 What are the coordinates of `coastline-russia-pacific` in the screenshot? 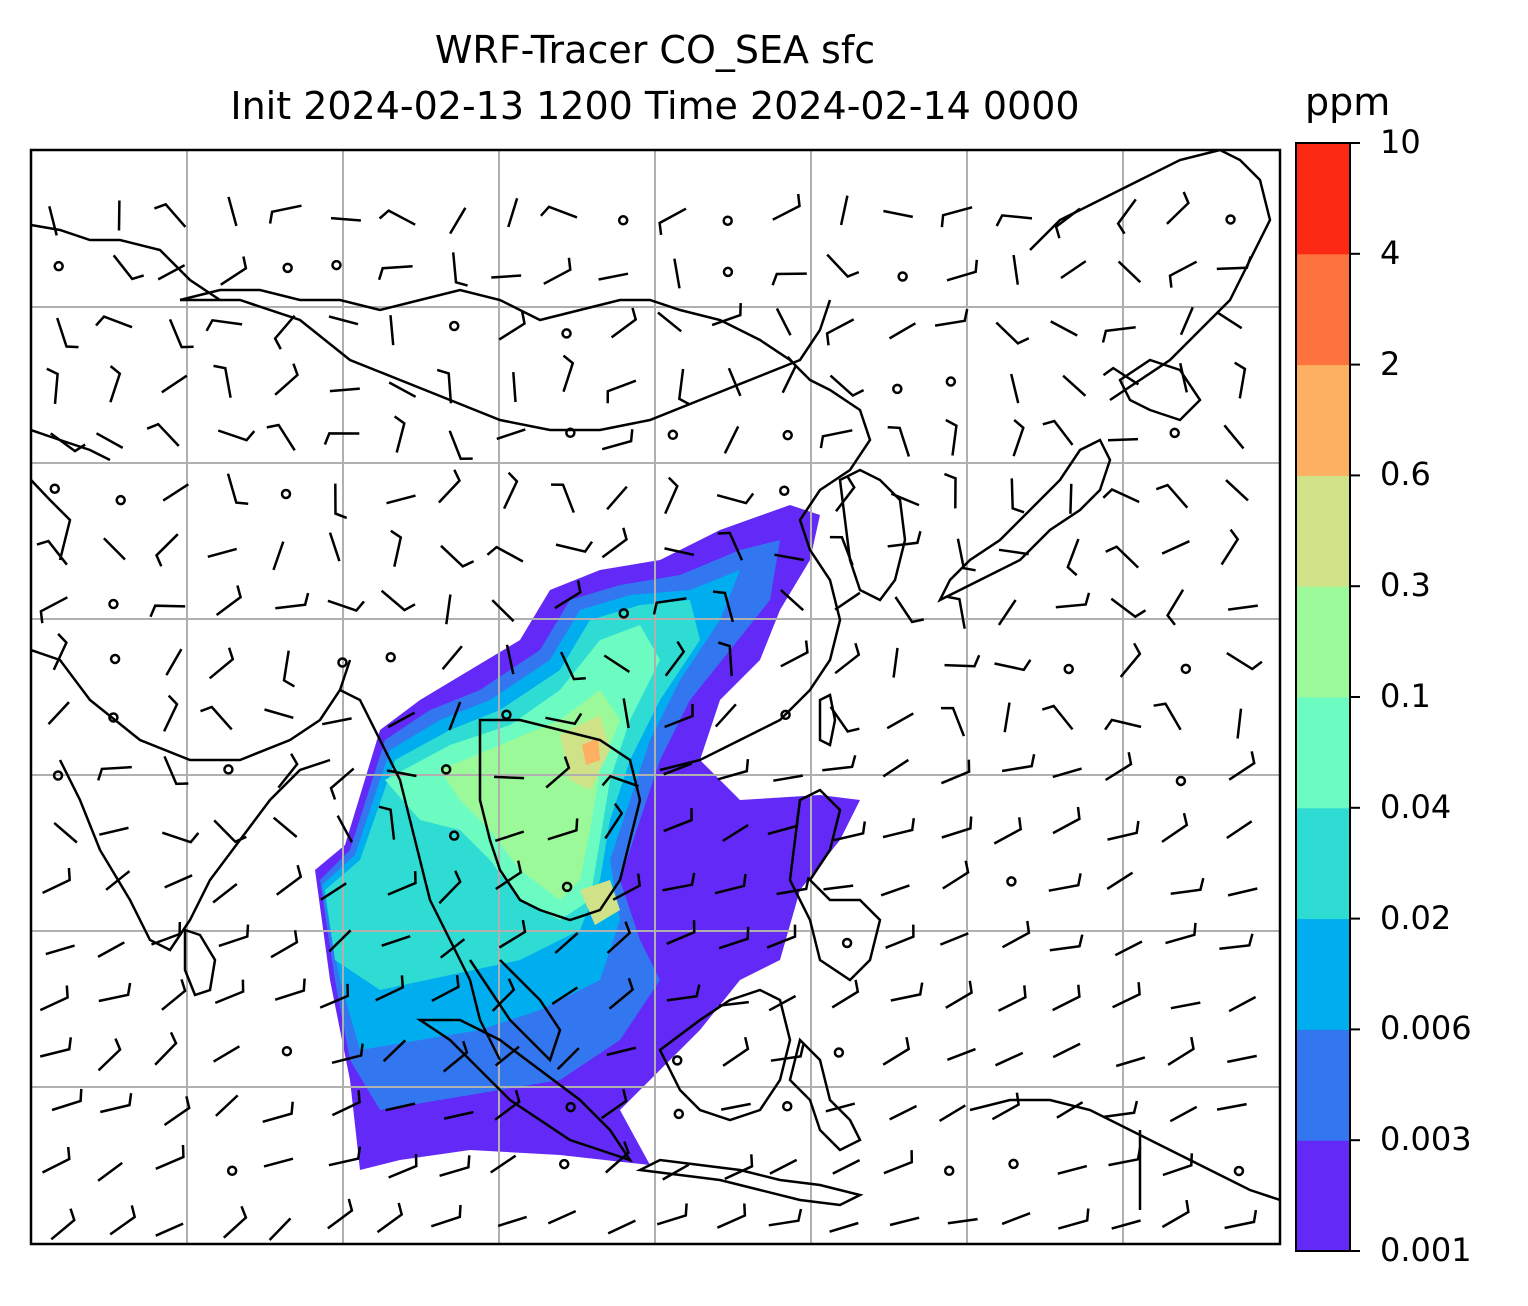 It's located at (1150, 276).